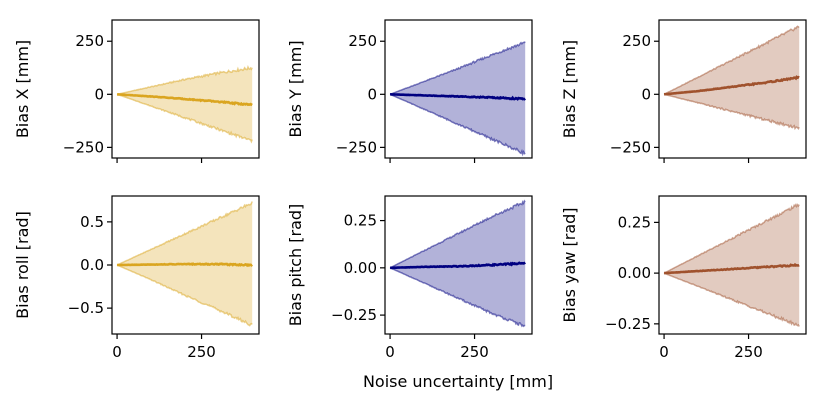 The height and width of the screenshot is (408, 830). I want to click on bias-y-lower-line, so click(457, 125).